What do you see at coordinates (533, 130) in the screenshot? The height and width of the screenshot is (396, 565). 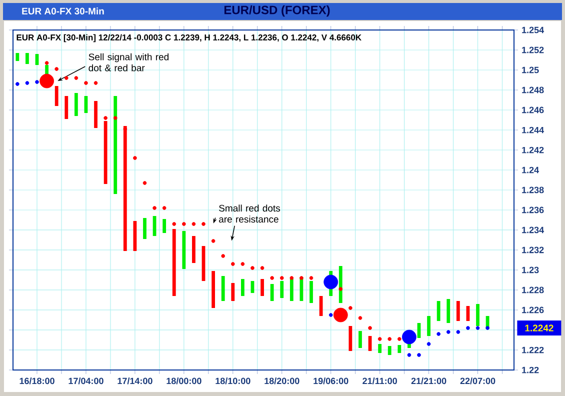 I see `y-tick-label: 1.244` at bounding box center [533, 130].